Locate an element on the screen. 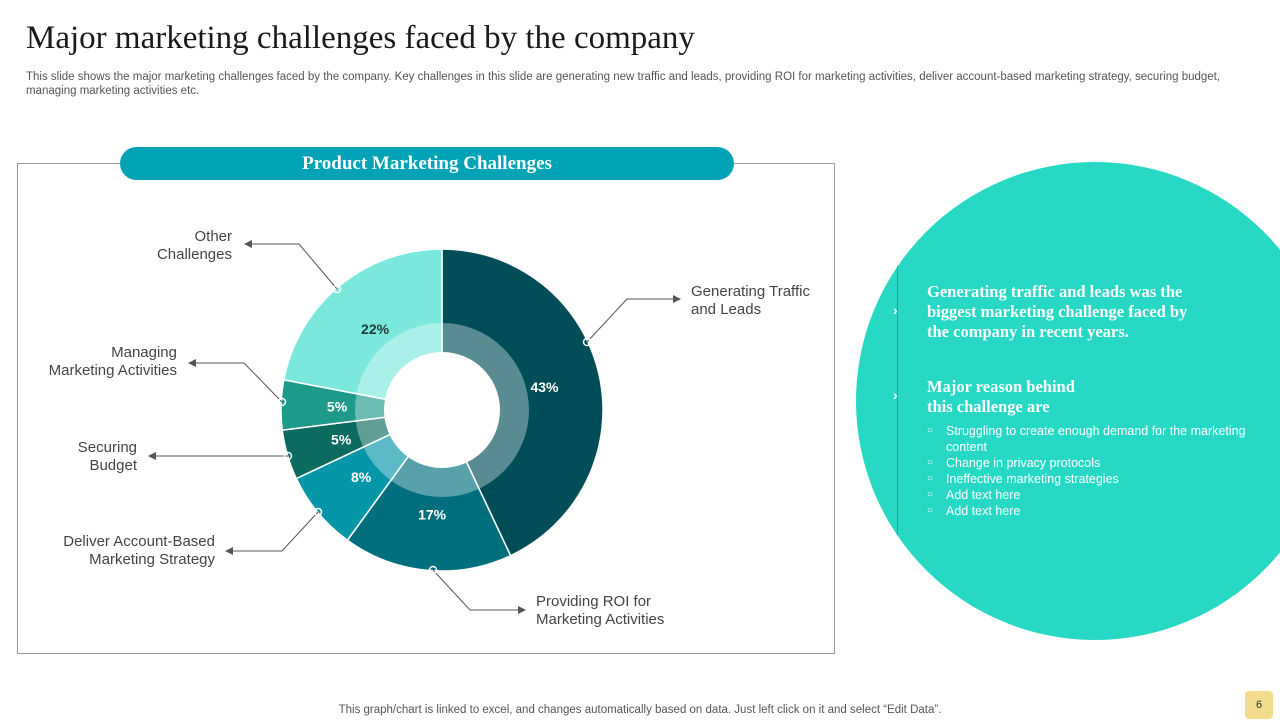 The image size is (1280, 720). slice-label-managing: 5% is located at coordinates (337, 407).